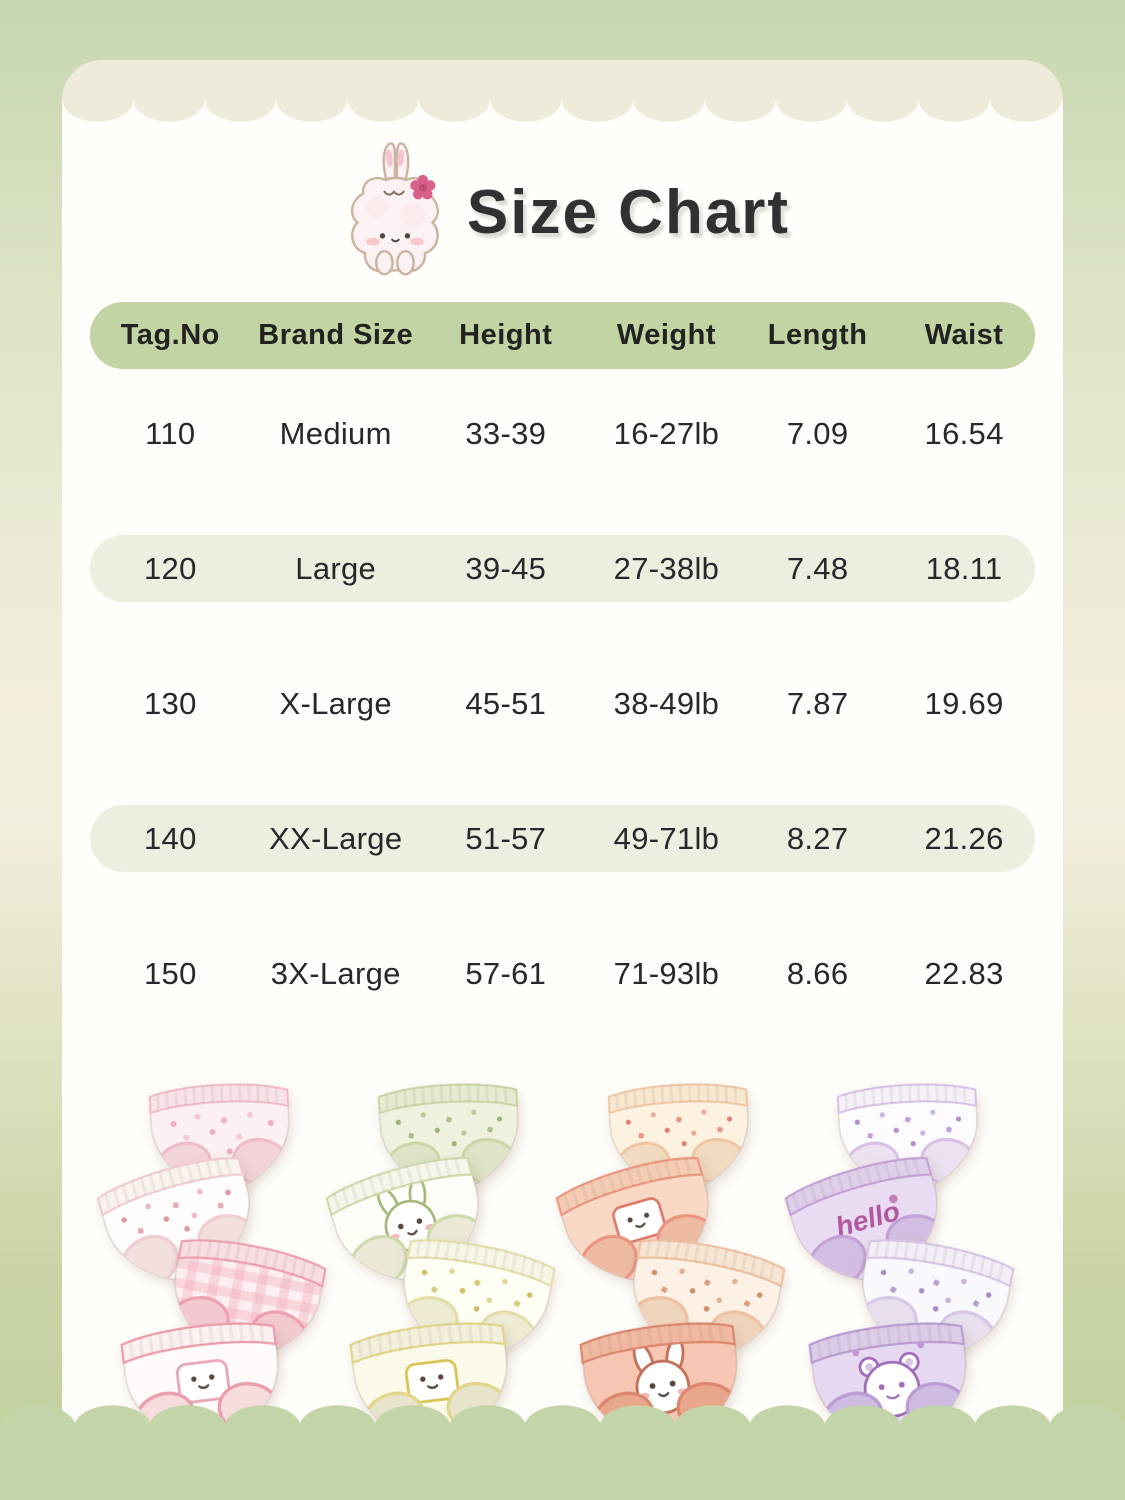 The width and height of the screenshot is (1125, 1500). I want to click on table-cell: 51-57, so click(506, 838).